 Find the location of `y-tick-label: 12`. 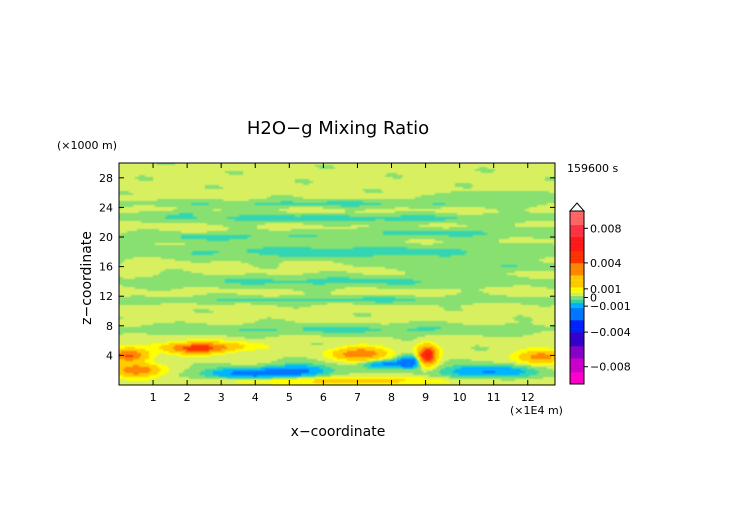

y-tick-label: 12 is located at coordinates (106, 296).